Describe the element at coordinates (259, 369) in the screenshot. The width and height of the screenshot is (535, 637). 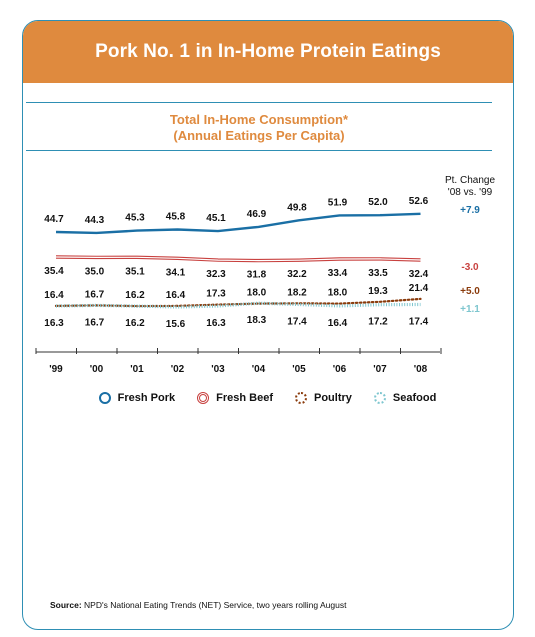
I see `x-tick-label: '04` at that location.